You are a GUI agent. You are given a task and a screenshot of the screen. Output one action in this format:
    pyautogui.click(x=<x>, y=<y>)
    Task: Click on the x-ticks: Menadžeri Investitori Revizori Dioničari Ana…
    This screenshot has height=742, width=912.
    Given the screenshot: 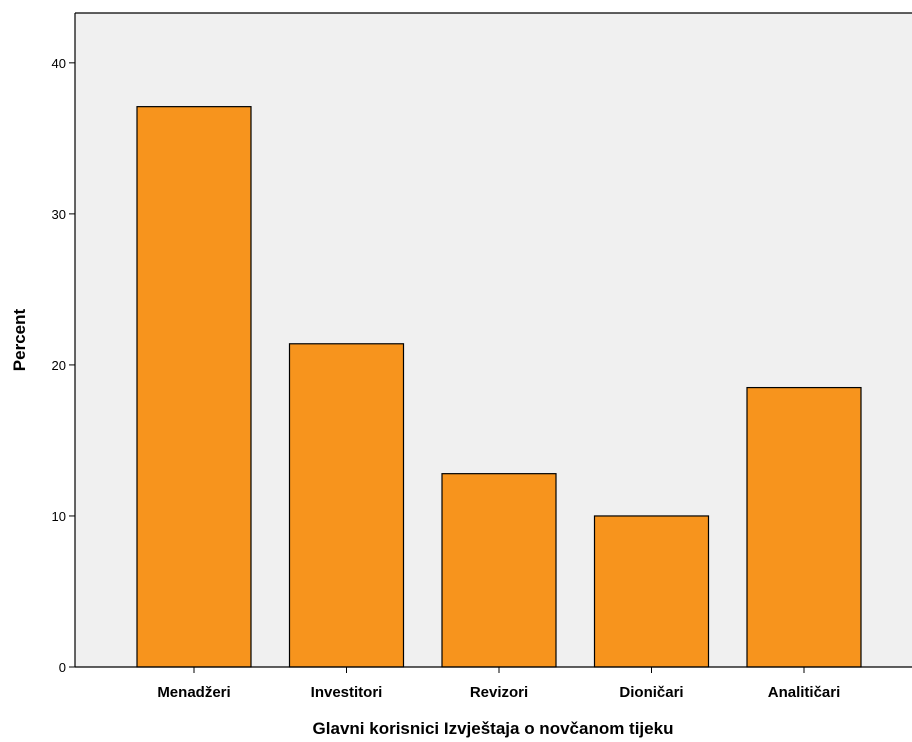 What is the action you would take?
    pyautogui.click(x=498, y=684)
    